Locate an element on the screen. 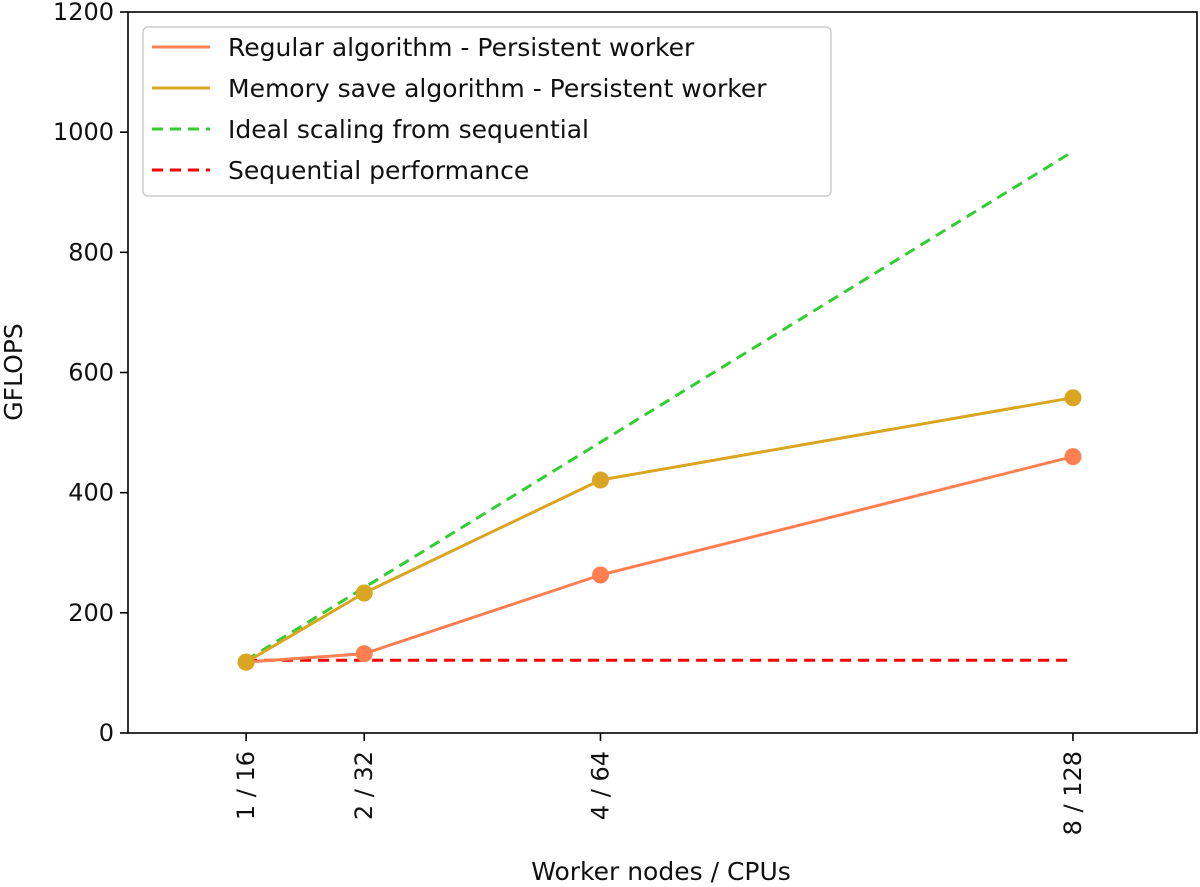 The image size is (1200, 887). y-tick-label: 600 is located at coordinates (91, 373).